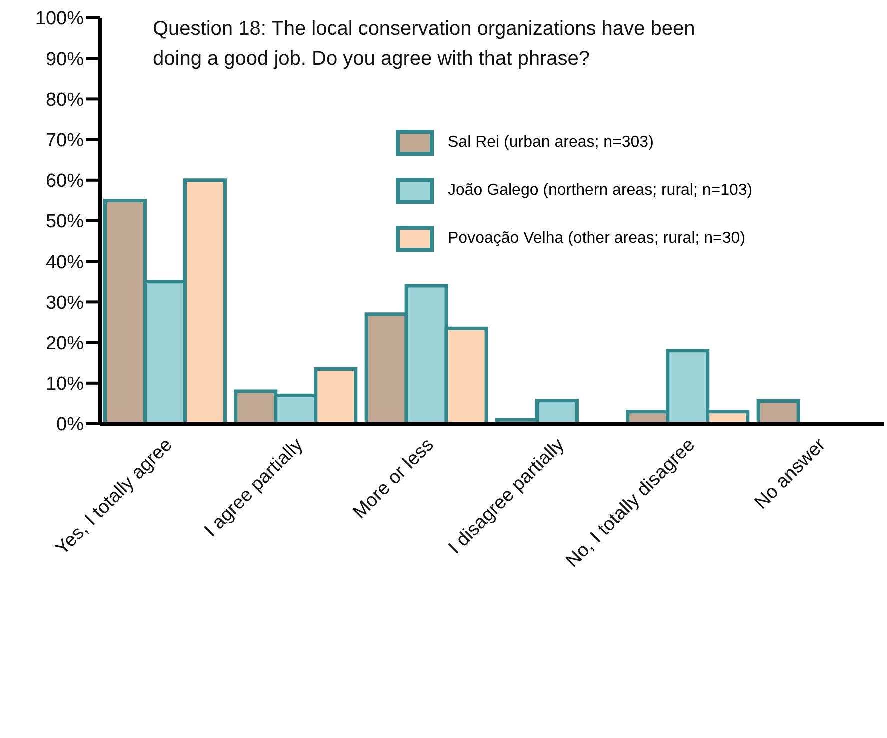 This screenshot has height=738, width=887. What do you see at coordinates (551, 143) in the screenshot?
I see `legend-label: Sal Rei (urban areas; n=303)` at bounding box center [551, 143].